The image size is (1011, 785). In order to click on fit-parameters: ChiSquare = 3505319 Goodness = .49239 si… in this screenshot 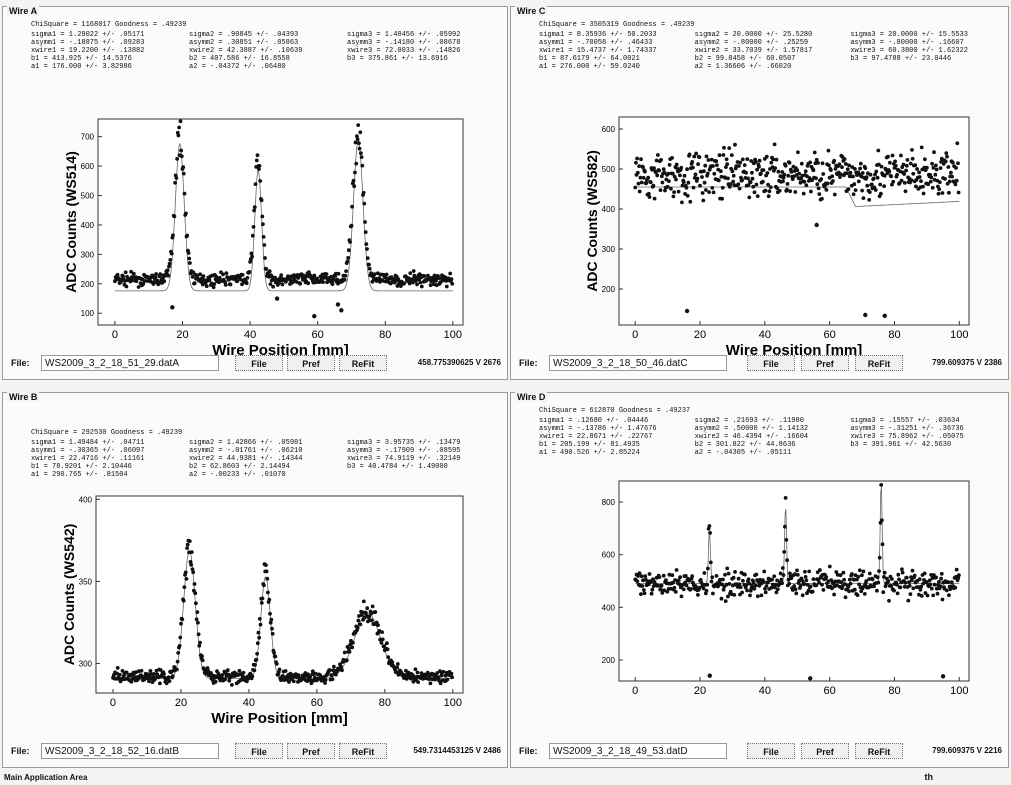, I will do `click(765, 46)`.